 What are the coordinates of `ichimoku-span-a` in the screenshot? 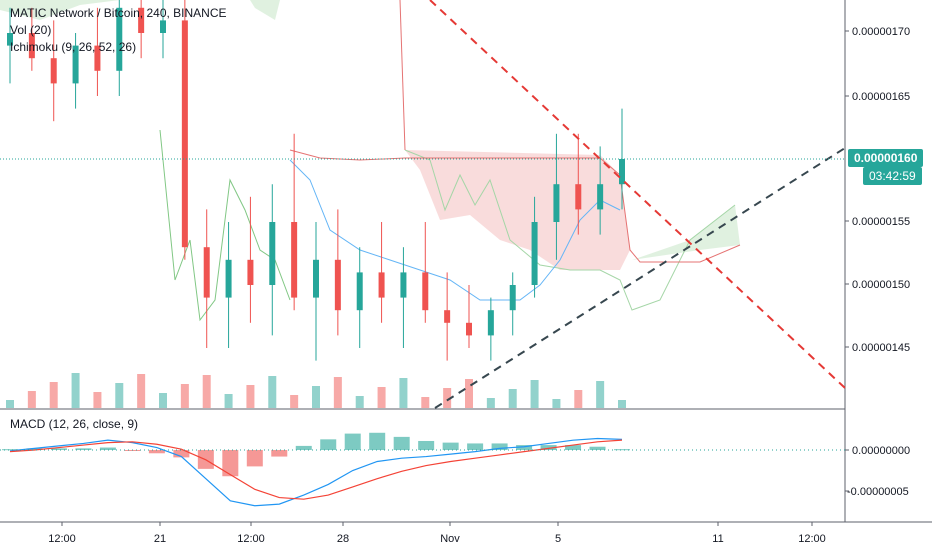 It's located at (570, 230).